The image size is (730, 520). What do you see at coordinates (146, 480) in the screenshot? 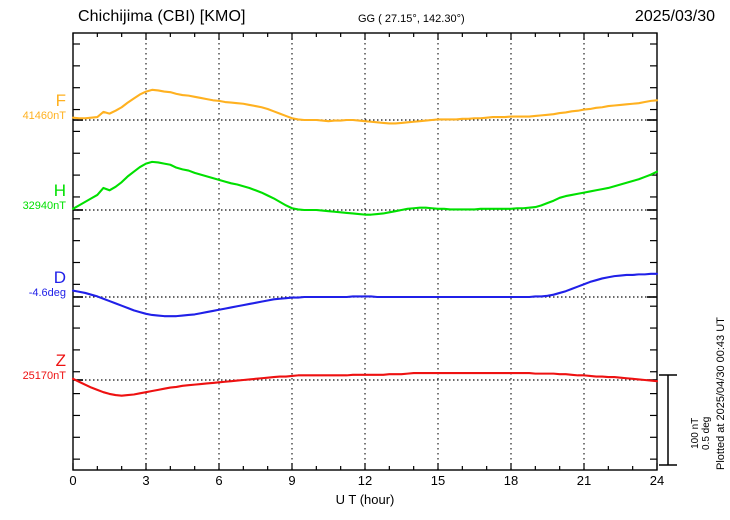
I see `x-tick-label: 3` at bounding box center [146, 480].